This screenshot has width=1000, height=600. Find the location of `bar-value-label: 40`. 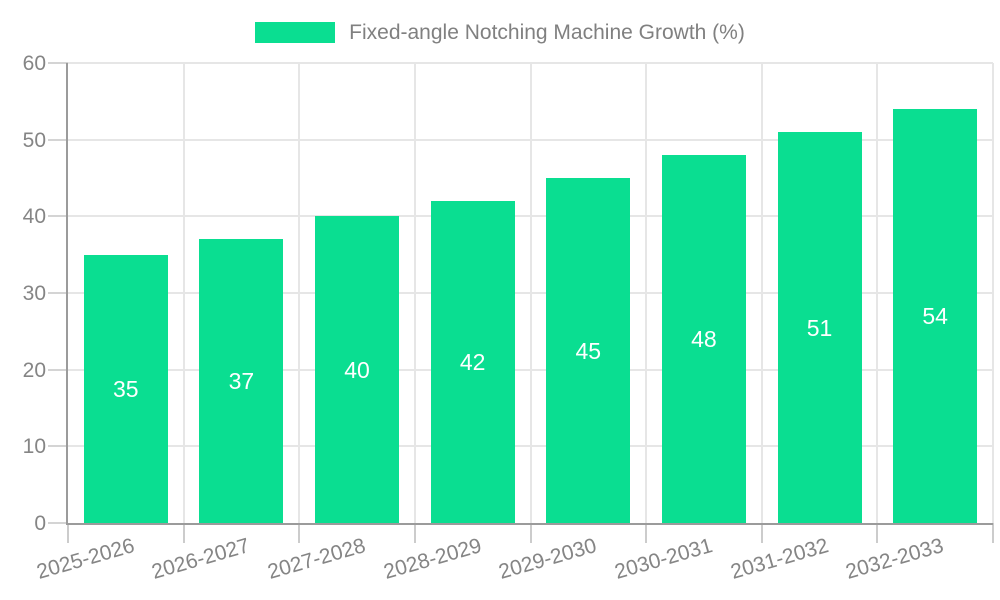

bar-value-label: 40 is located at coordinates (357, 369).